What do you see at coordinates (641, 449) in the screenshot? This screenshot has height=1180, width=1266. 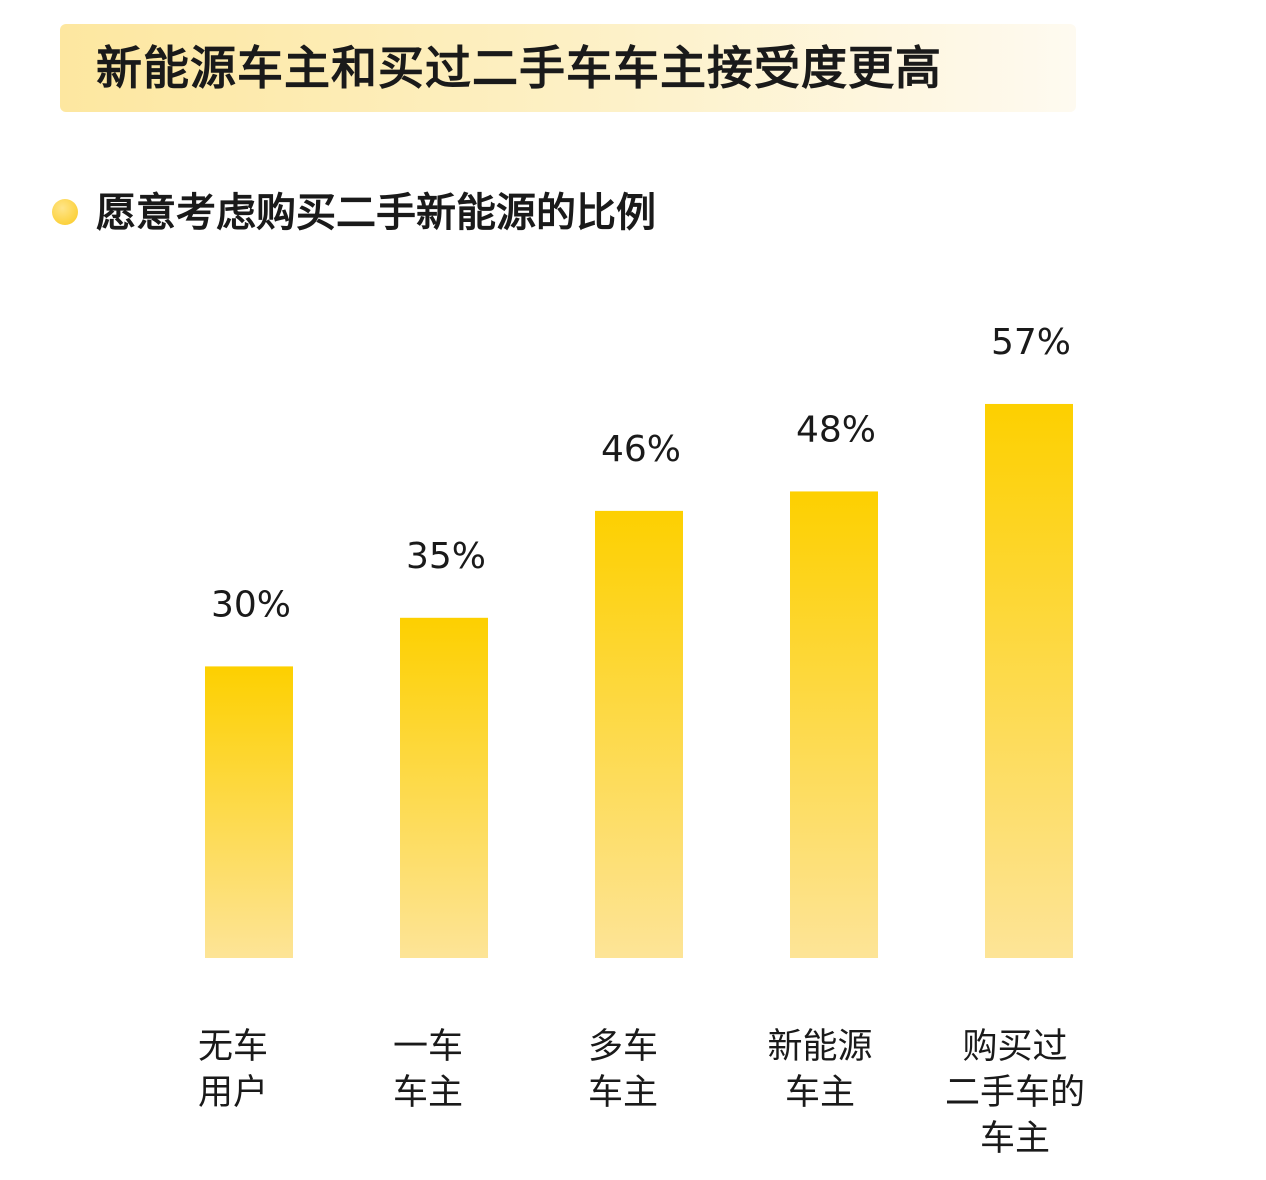 I see `value-label-2: 46%` at bounding box center [641, 449].